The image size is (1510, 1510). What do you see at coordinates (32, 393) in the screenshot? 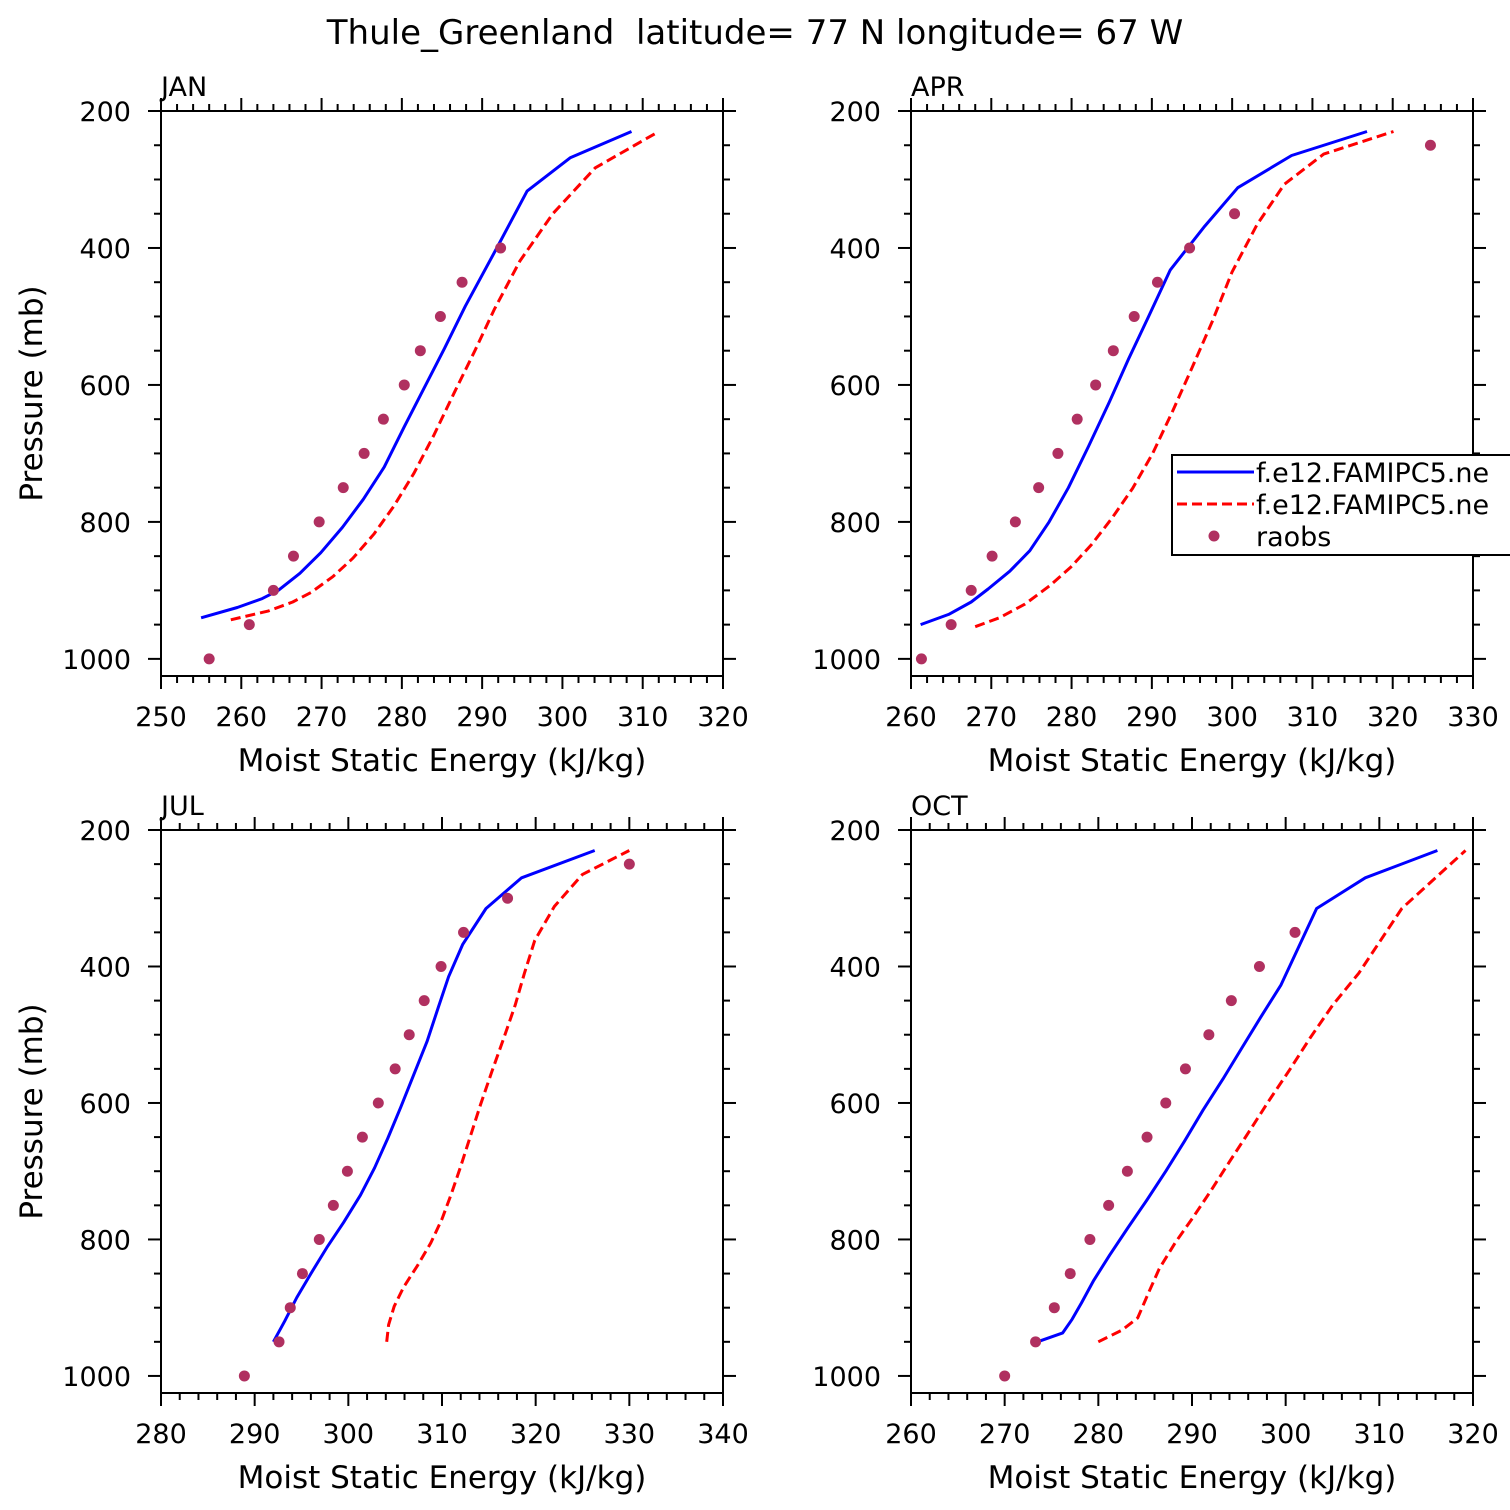
I see `y-axis-label: Pressure (mb)` at bounding box center [32, 393].